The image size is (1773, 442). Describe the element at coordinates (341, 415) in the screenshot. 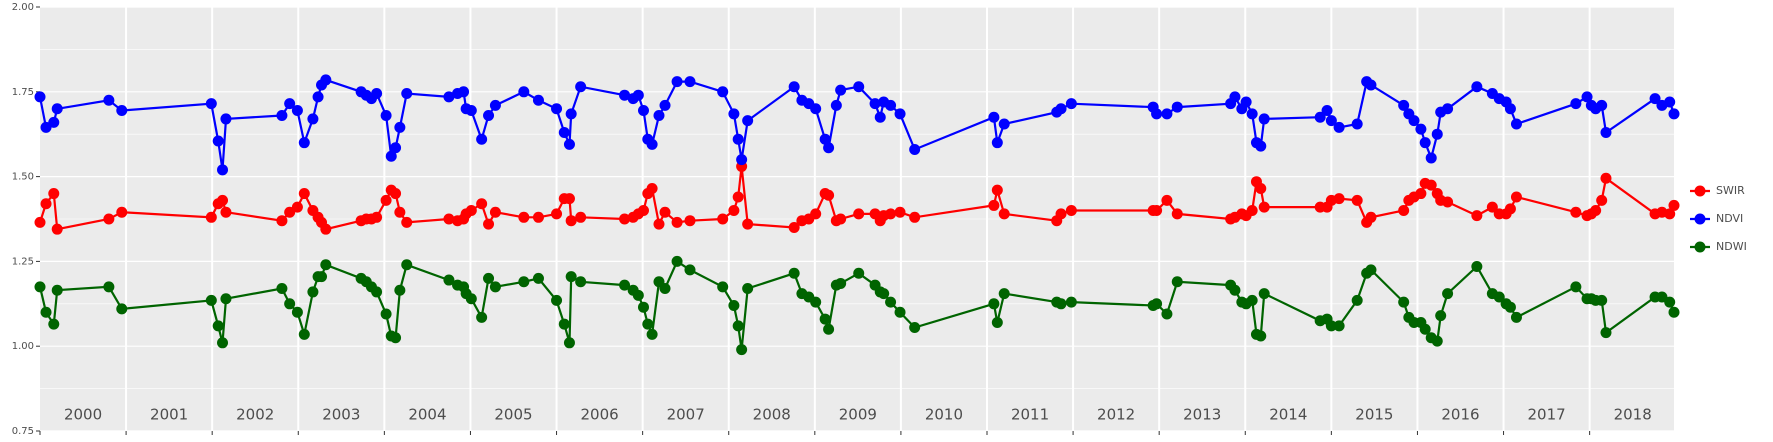

I see `x-tick-label: 2003` at that location.